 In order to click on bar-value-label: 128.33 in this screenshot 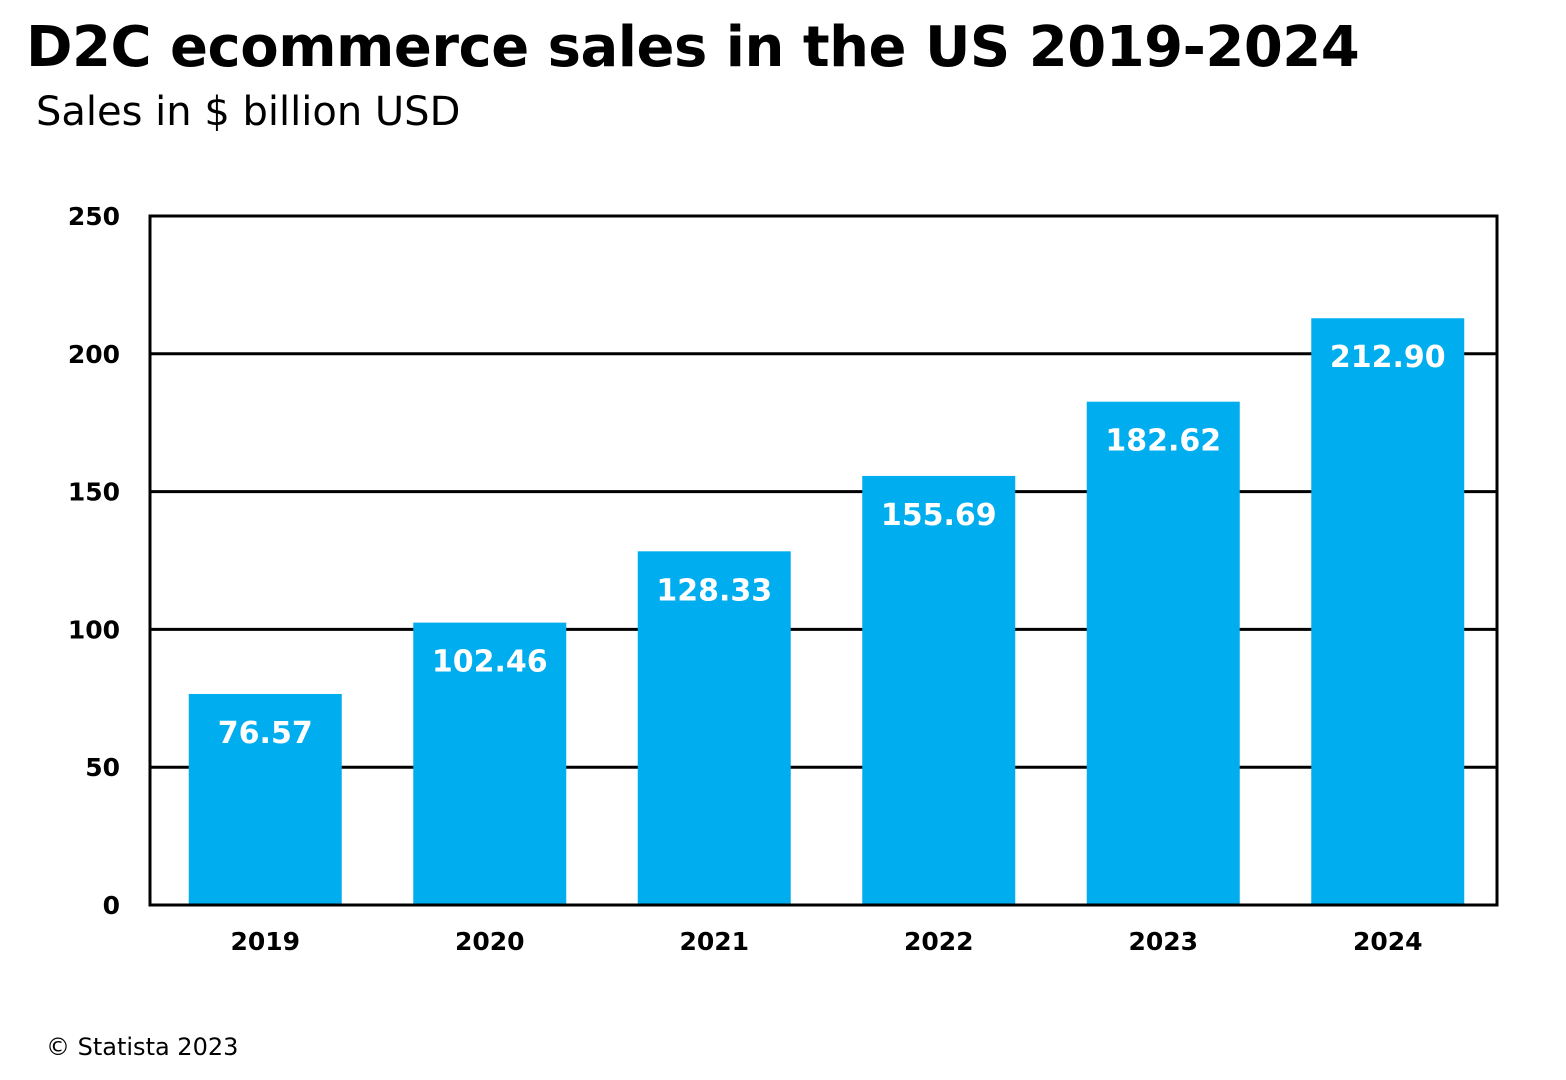, I will do `click(714, 590)`.